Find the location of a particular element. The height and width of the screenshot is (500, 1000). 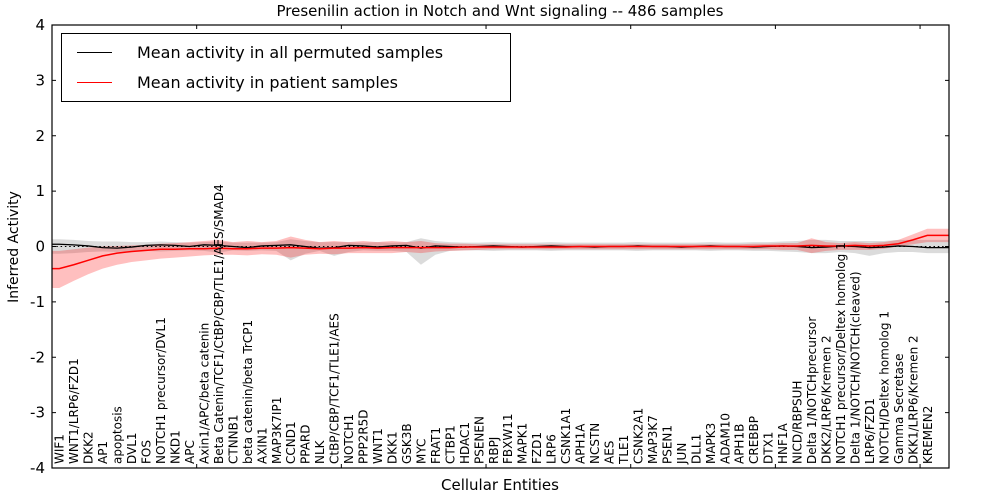

x-category-label: NOTCH1 is located at coordinates (349, 439).